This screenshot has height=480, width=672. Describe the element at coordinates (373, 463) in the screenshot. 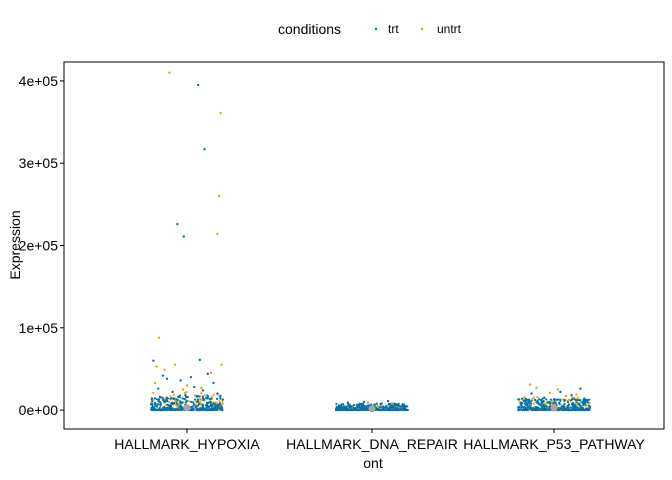

I see `x-axis-title: ont` at that location.